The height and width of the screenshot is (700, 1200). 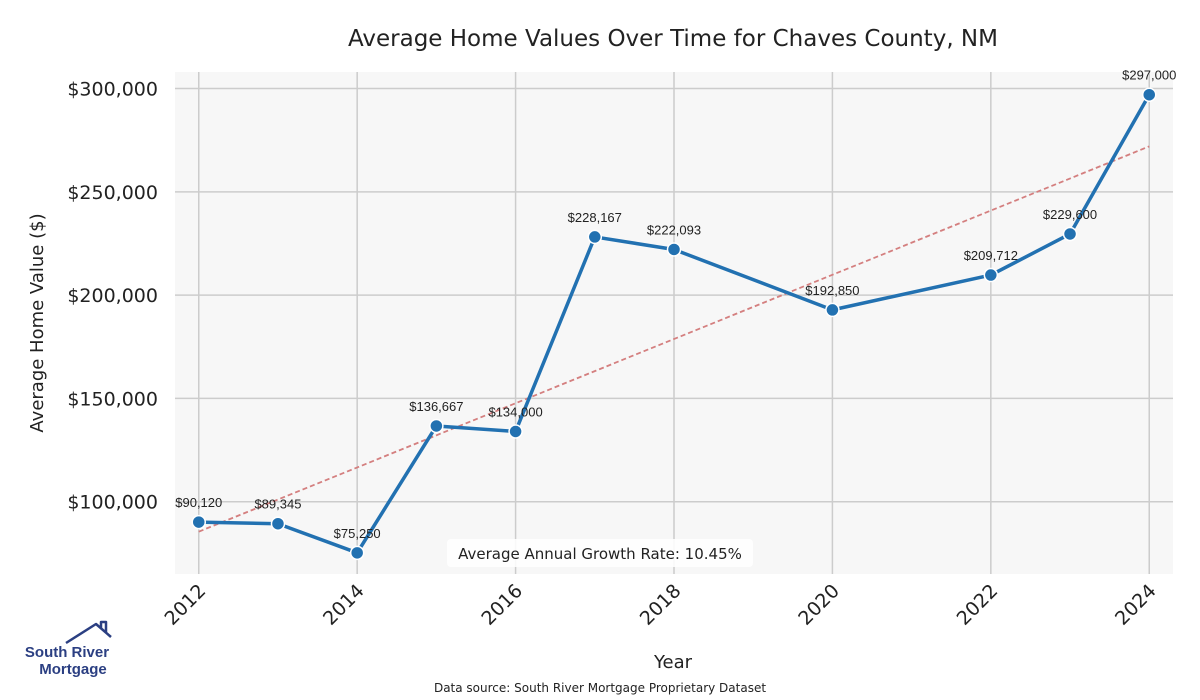 What do you see at coordinates (37, 322) in the screenshot?
I see `y-axis-label: Average Home Value ($)` at bounding box center [37, 322].